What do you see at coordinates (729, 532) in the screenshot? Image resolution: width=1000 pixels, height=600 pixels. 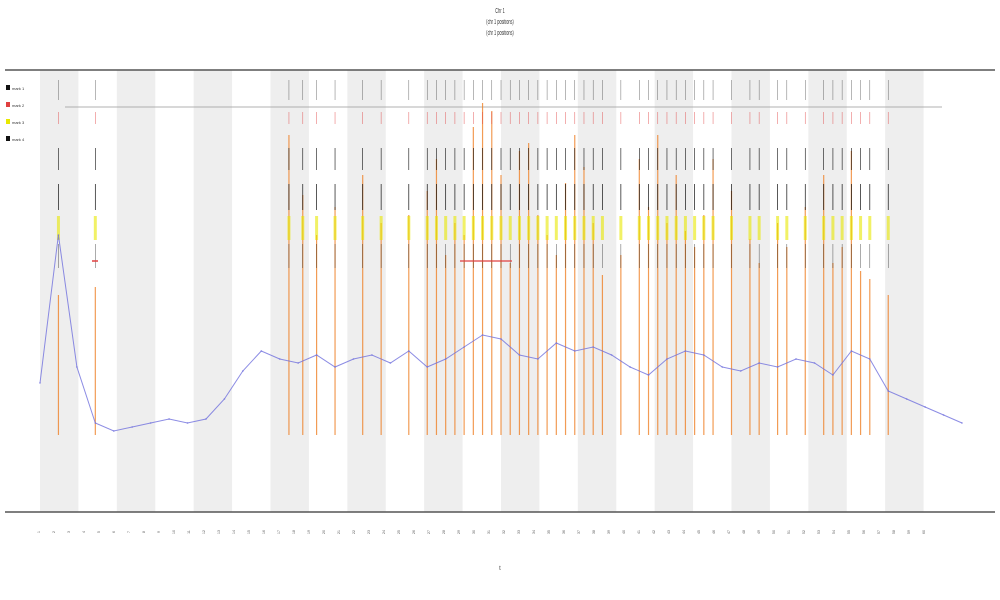 I see `x-tick-label: 47` at bounding box center [729, 532].